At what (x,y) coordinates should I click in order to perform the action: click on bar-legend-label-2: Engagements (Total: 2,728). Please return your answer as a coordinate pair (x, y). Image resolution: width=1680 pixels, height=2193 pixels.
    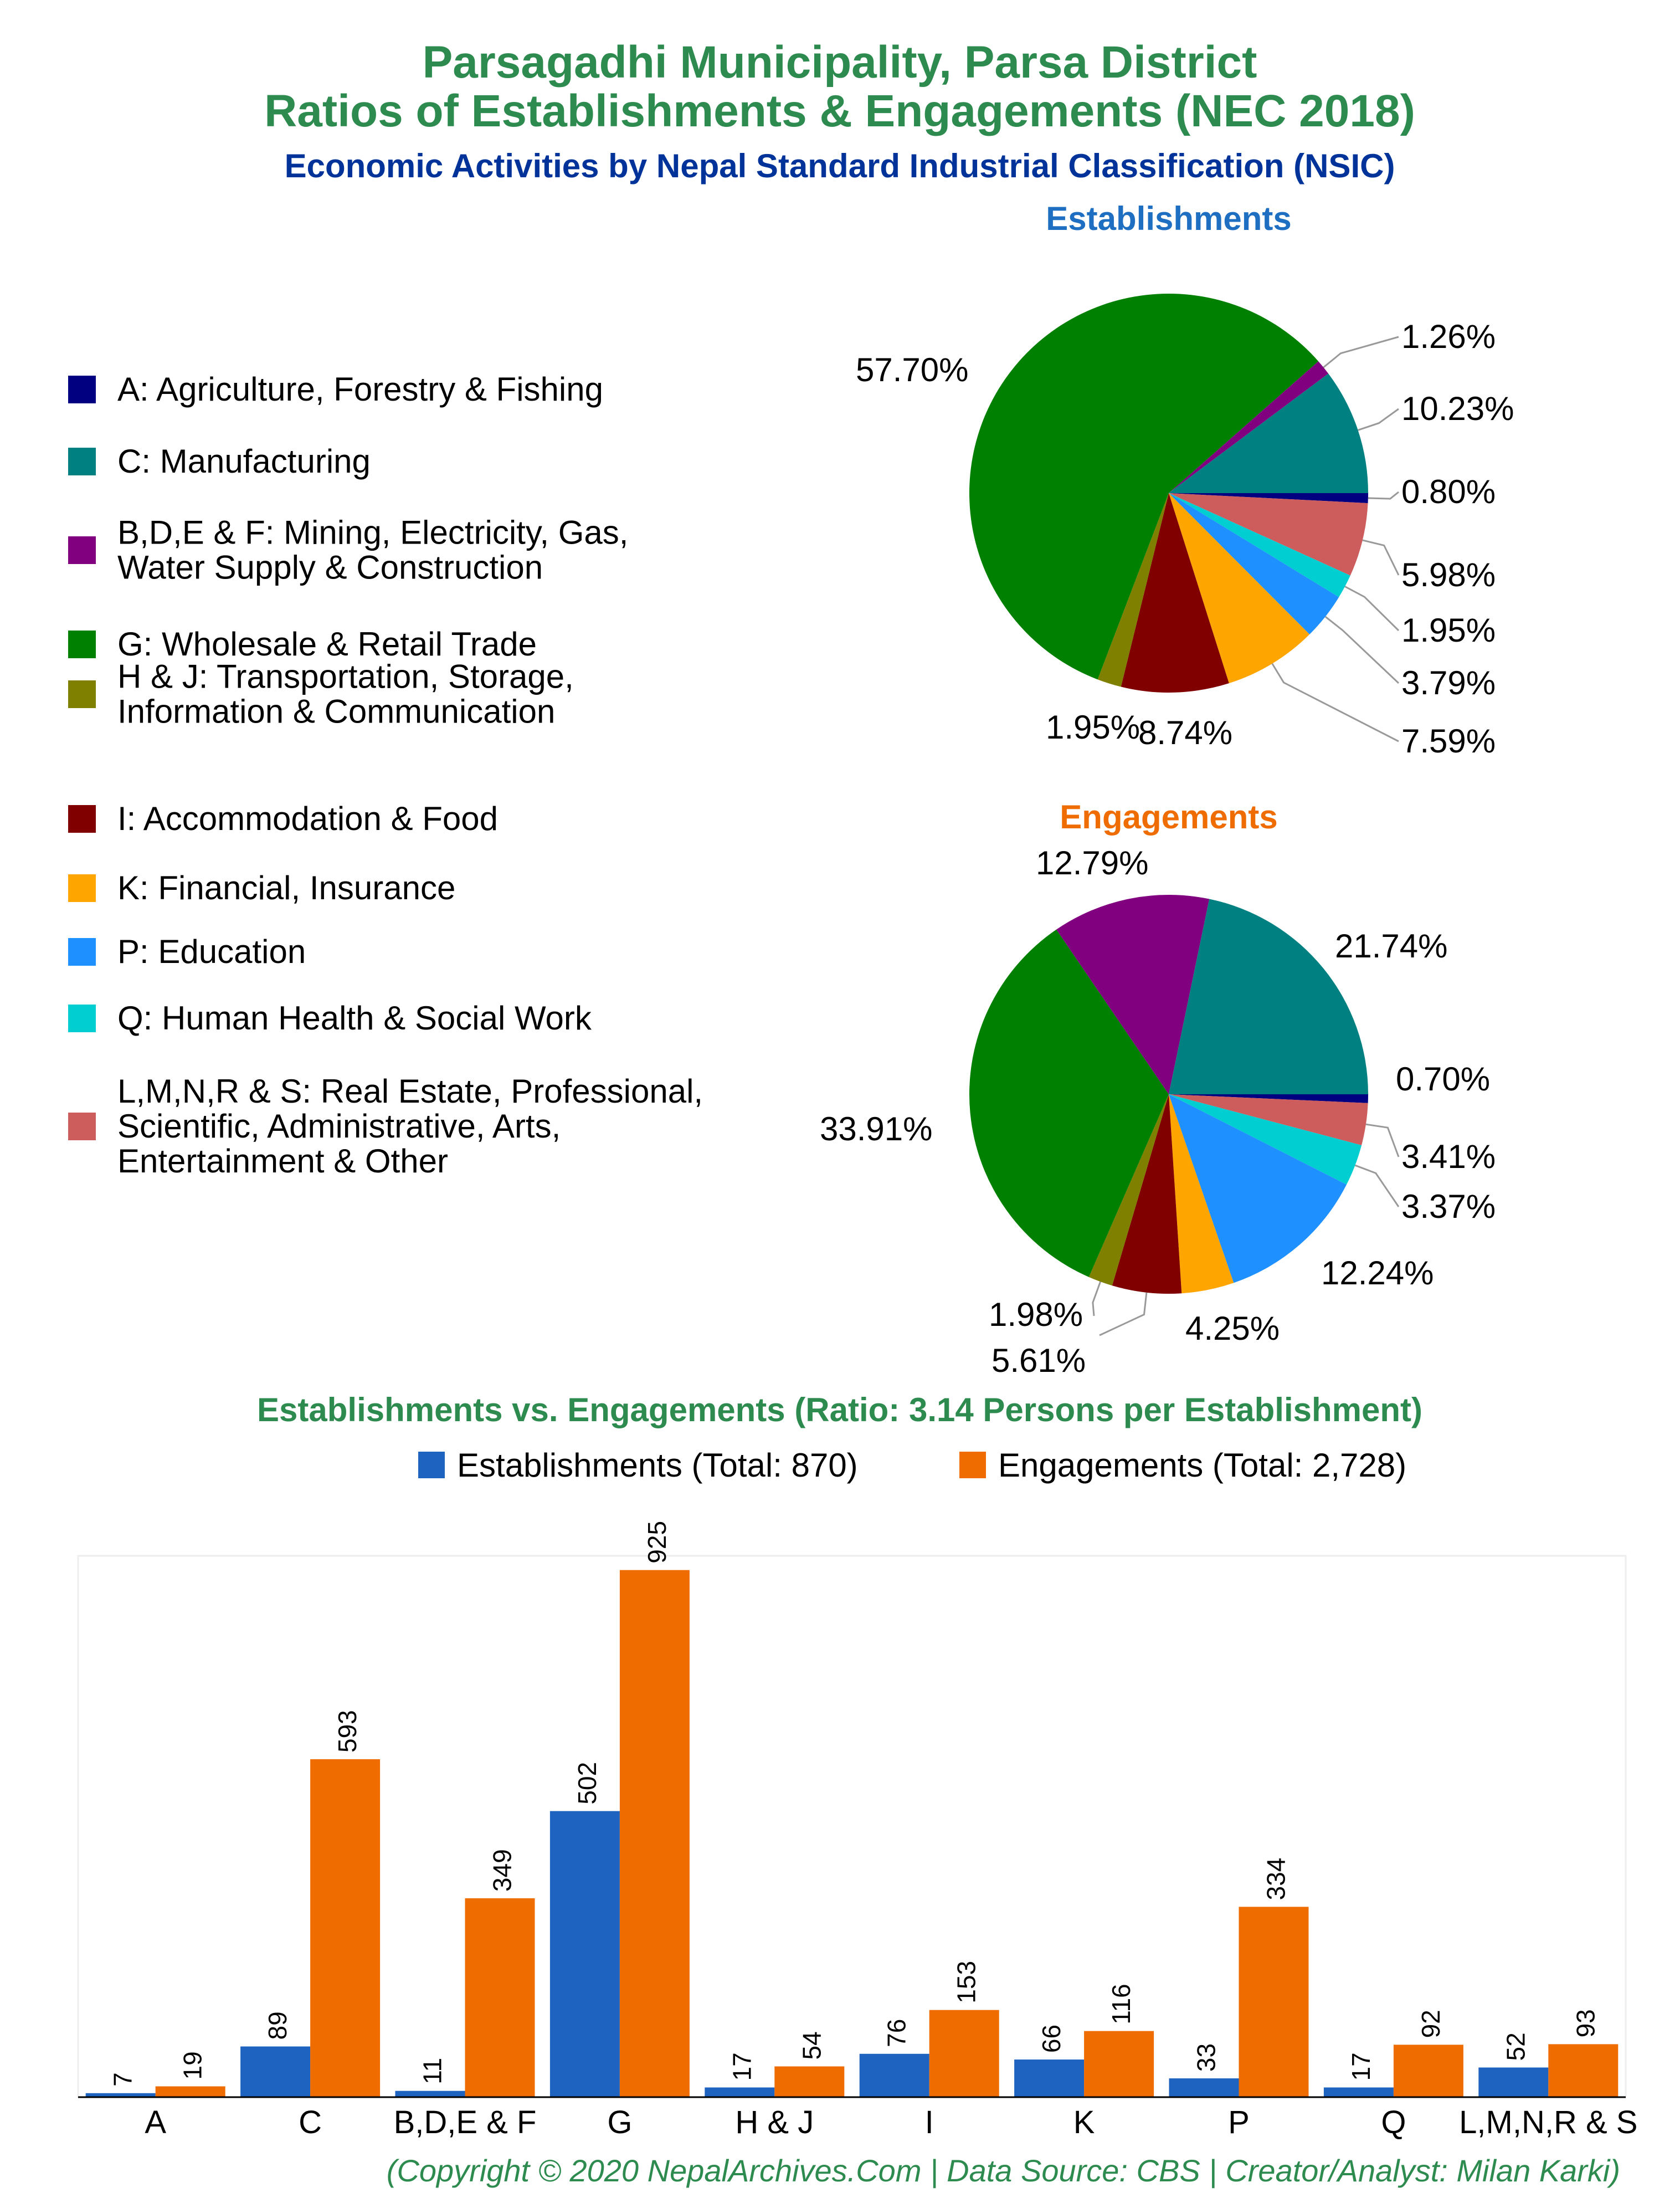
    Looking at the image, I should click on (1202, 1465).